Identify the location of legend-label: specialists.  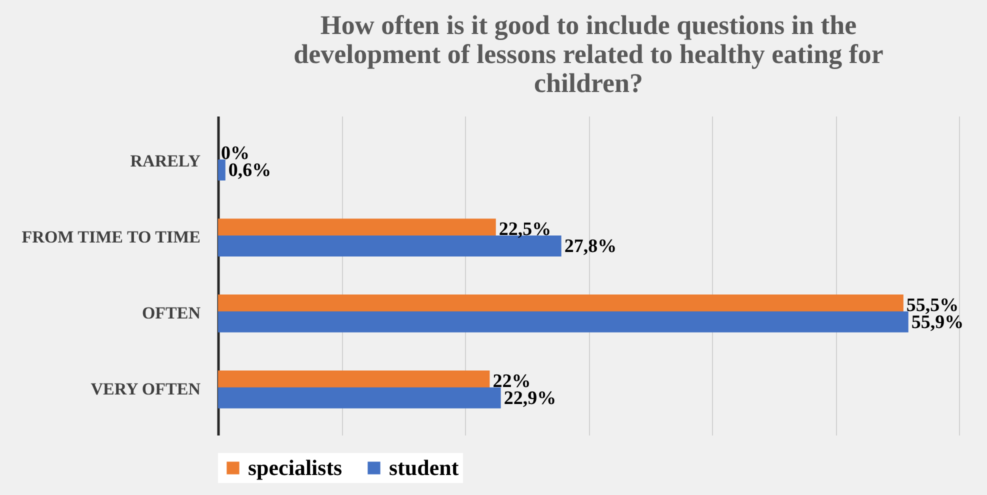
(295, 467).